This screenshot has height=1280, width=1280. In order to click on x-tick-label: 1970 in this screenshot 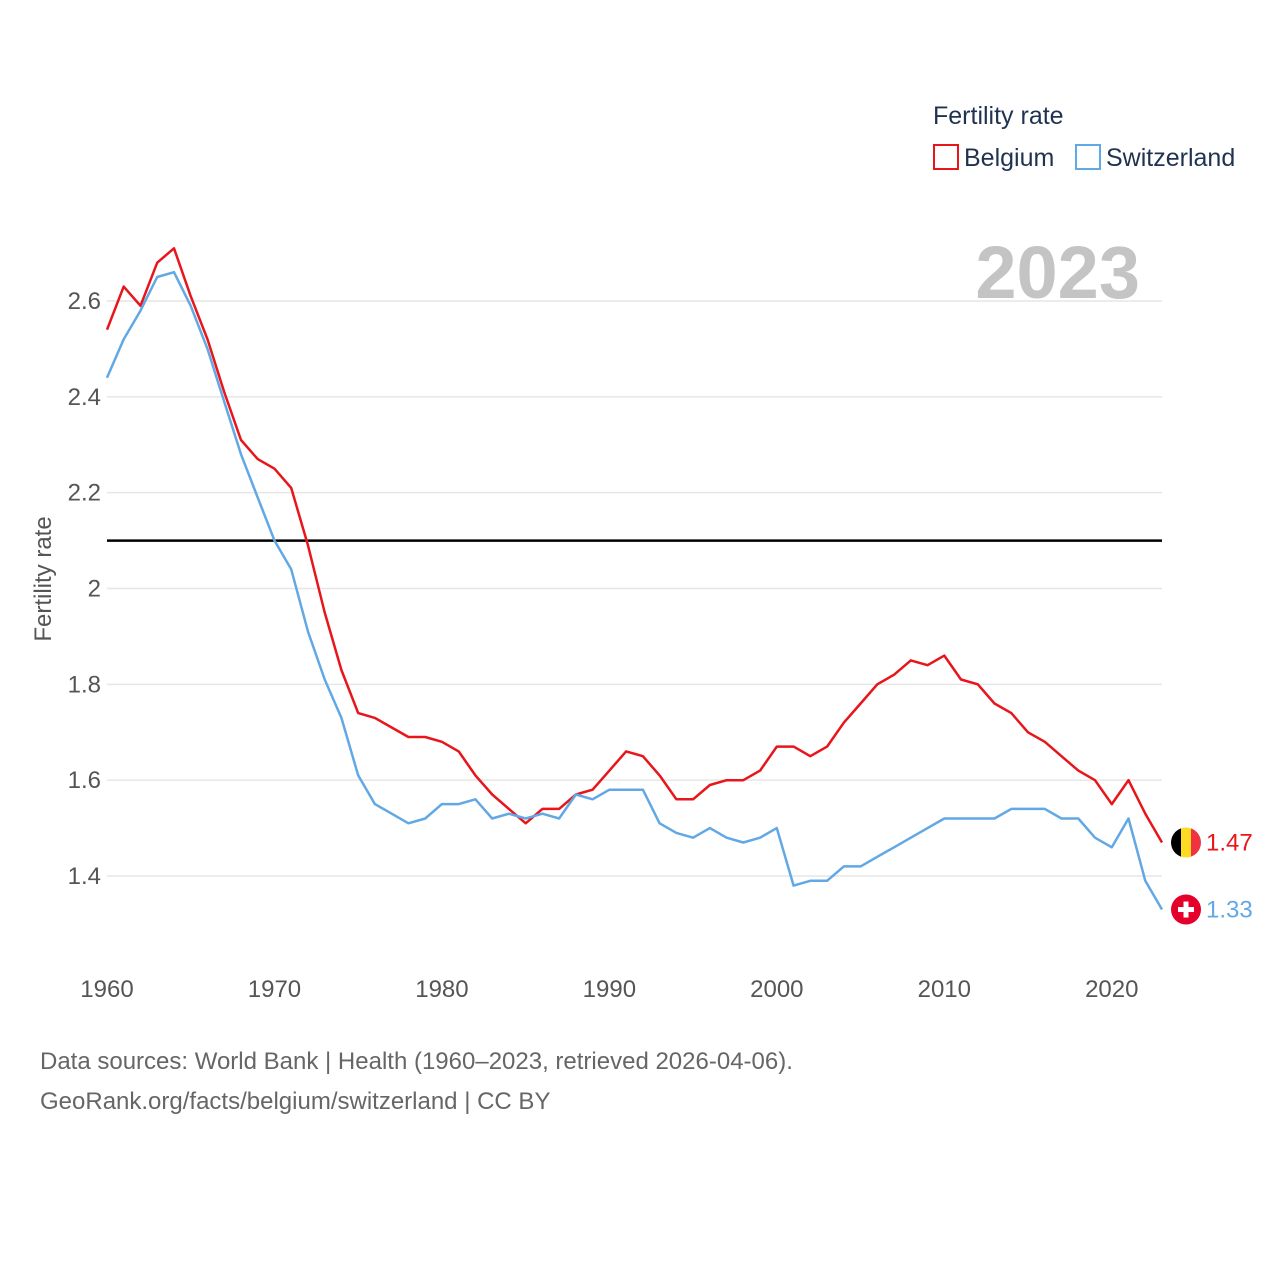, I will do `click(274, 989)`.